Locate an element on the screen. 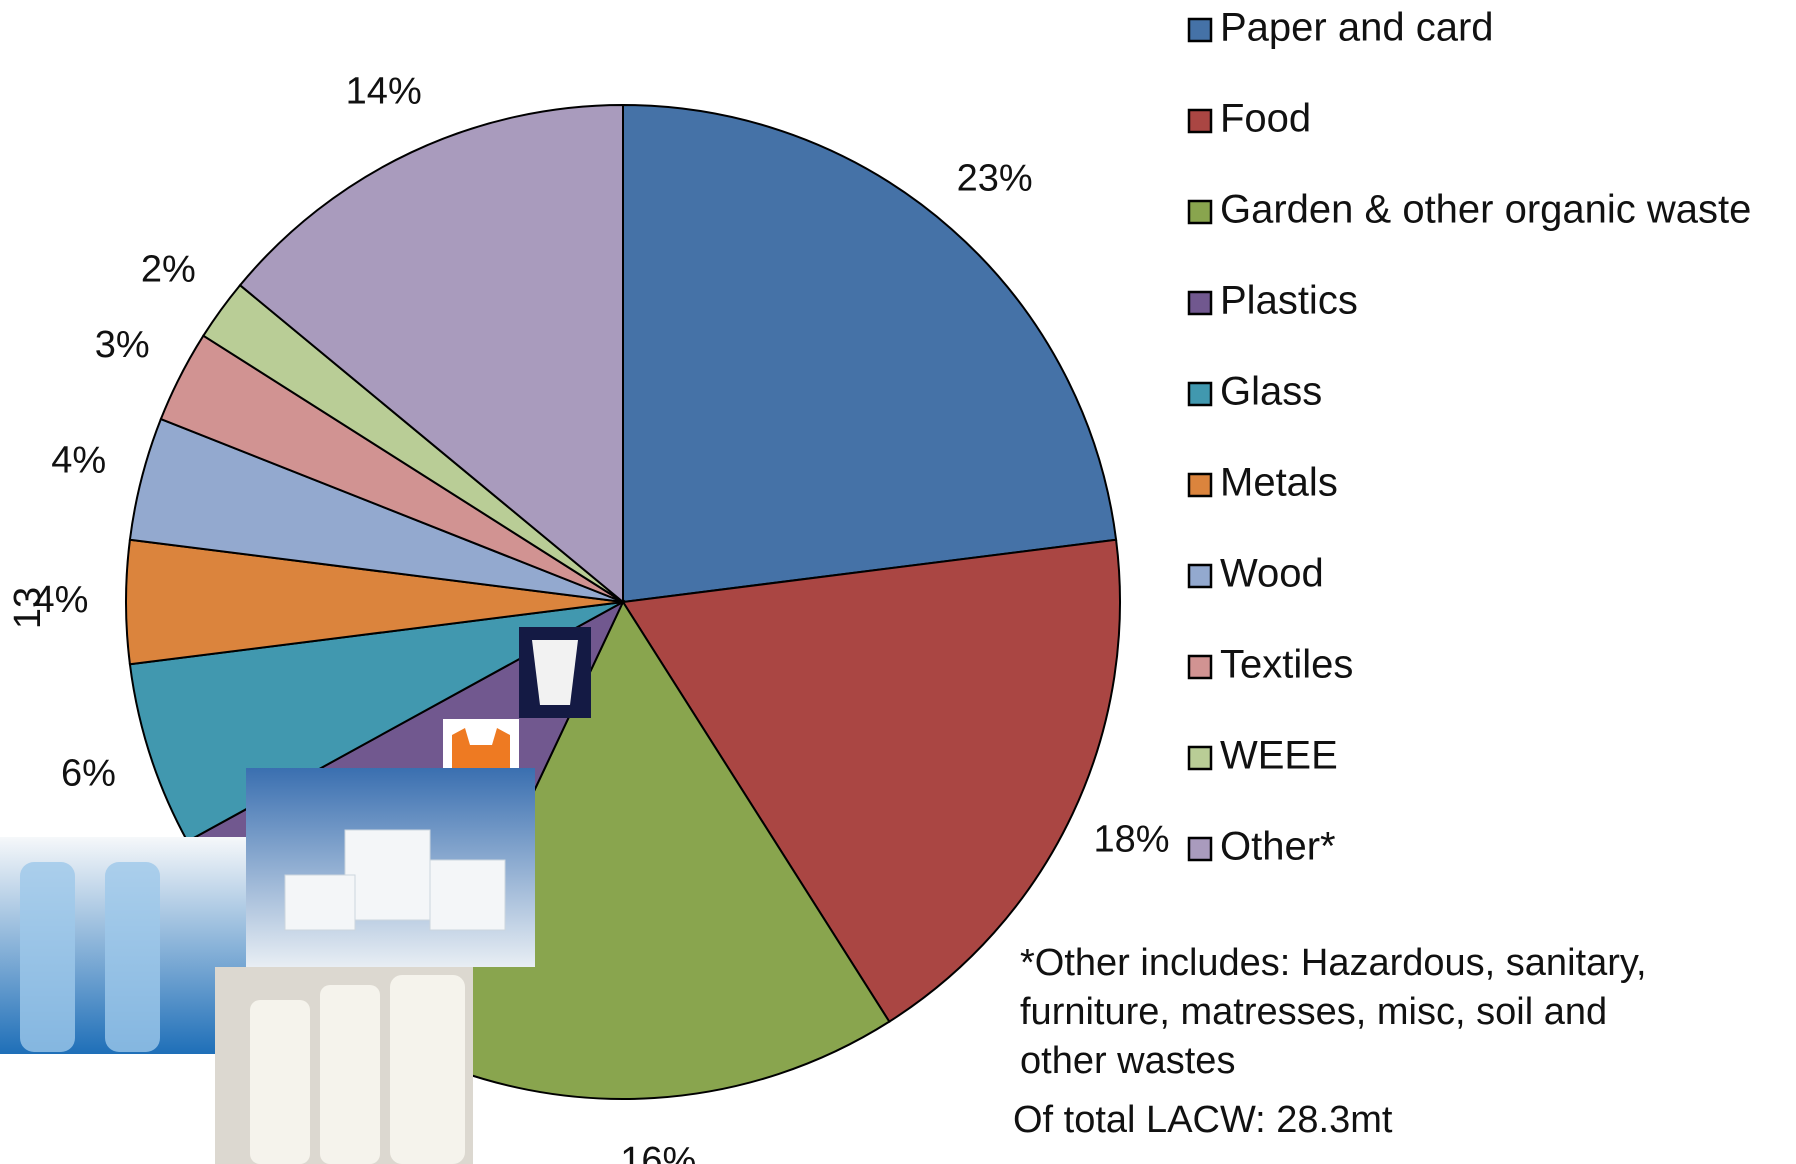 The width and height of the screenshot is (1796, 1164). data-label: 16% is located at coordinates (658, 1152).